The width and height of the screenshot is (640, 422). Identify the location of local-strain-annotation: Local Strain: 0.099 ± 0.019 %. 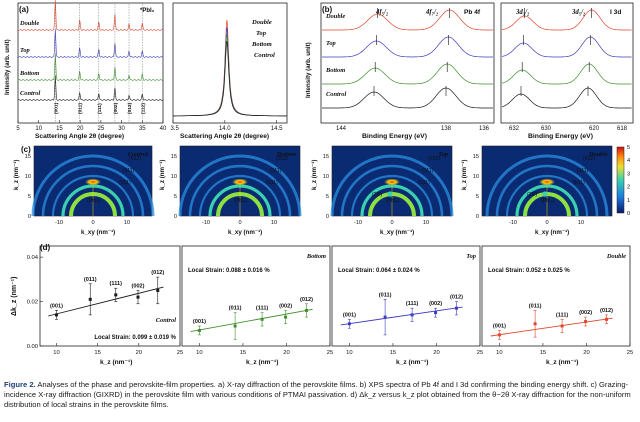
(135, 338).